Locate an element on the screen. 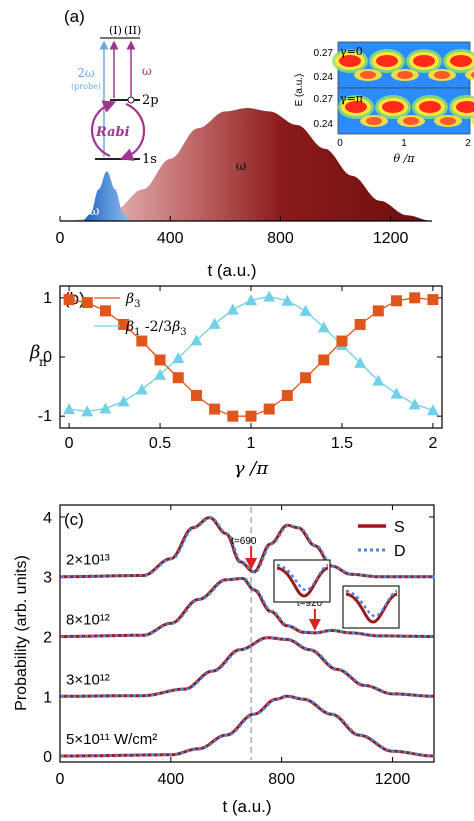 Image resolution: width=474 pixels, height=821 pixels. panel-c-ytick-label: 3 is located at coordinates (47, 578).